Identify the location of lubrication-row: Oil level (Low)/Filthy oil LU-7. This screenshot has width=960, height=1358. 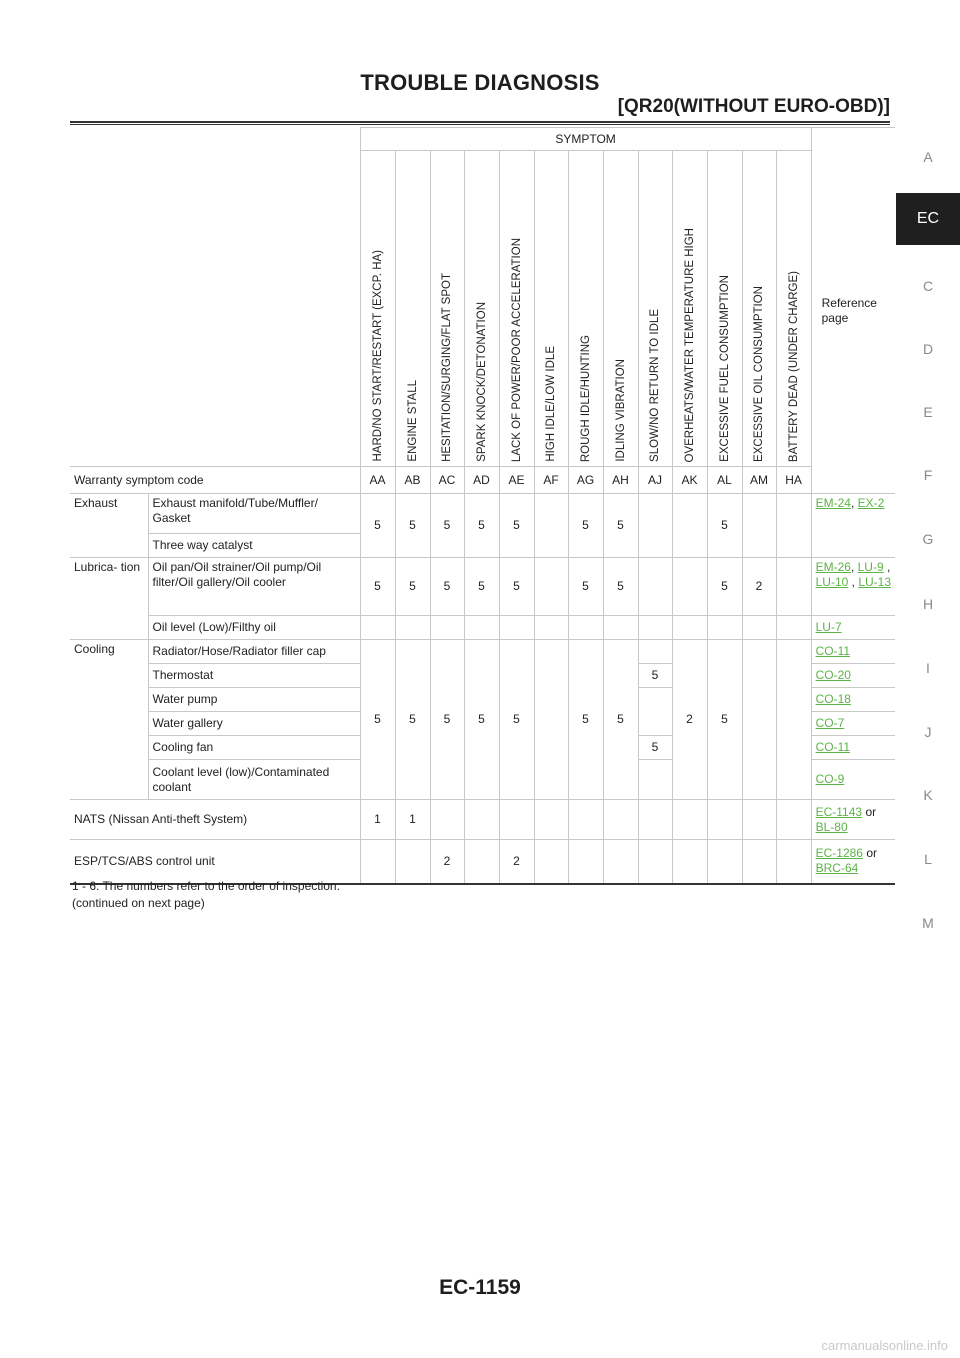
(483, 627).